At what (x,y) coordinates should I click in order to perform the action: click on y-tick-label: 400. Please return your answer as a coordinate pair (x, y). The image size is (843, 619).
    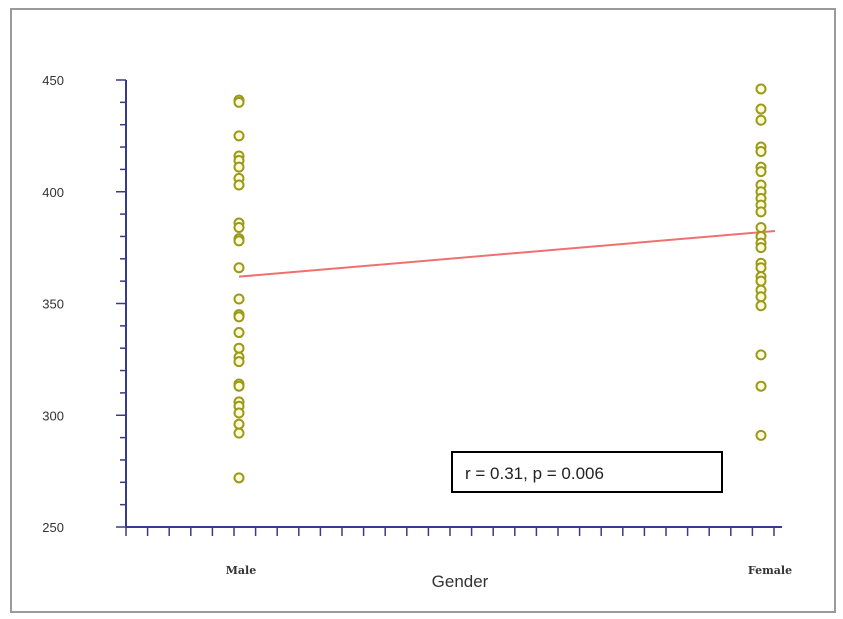
    Looking at the image, I should click on (53, 192).